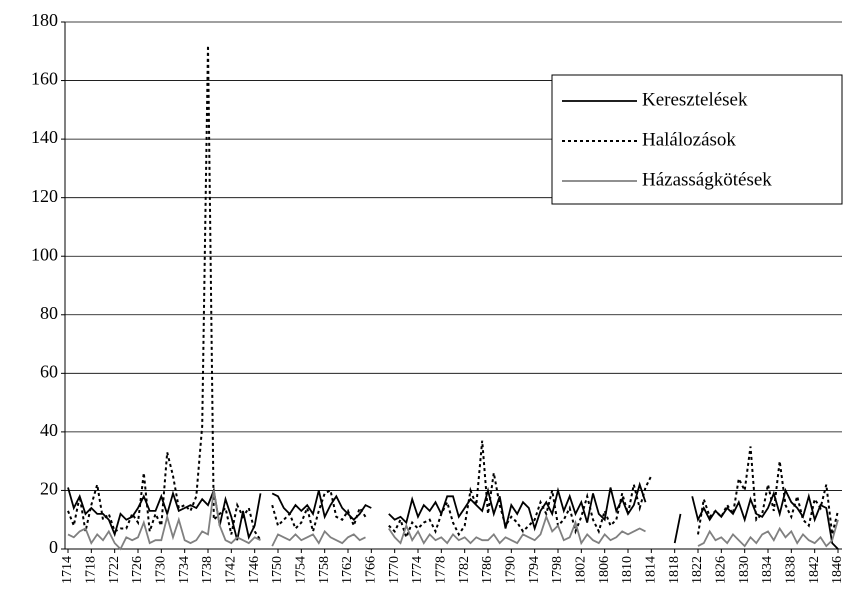 The image size is (844, 609). I want to click on y-tick-label: 0, so click(53, 547).